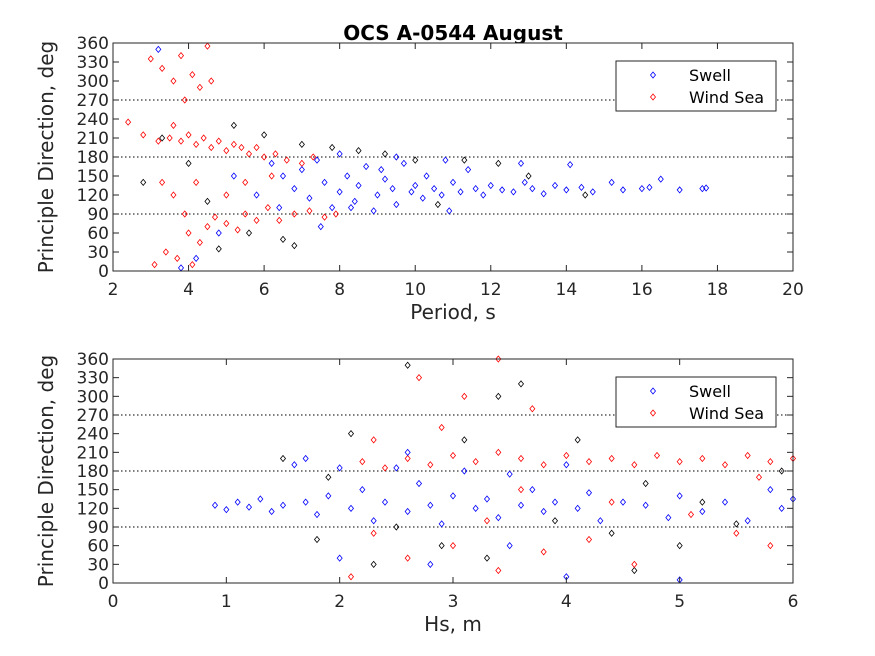 The height and width of the screenshot is (656, 875). What do you see at coordinates (93, 63) in the screenshot?
I see `y-tick-label: 330` at bounding box center [93, 63].